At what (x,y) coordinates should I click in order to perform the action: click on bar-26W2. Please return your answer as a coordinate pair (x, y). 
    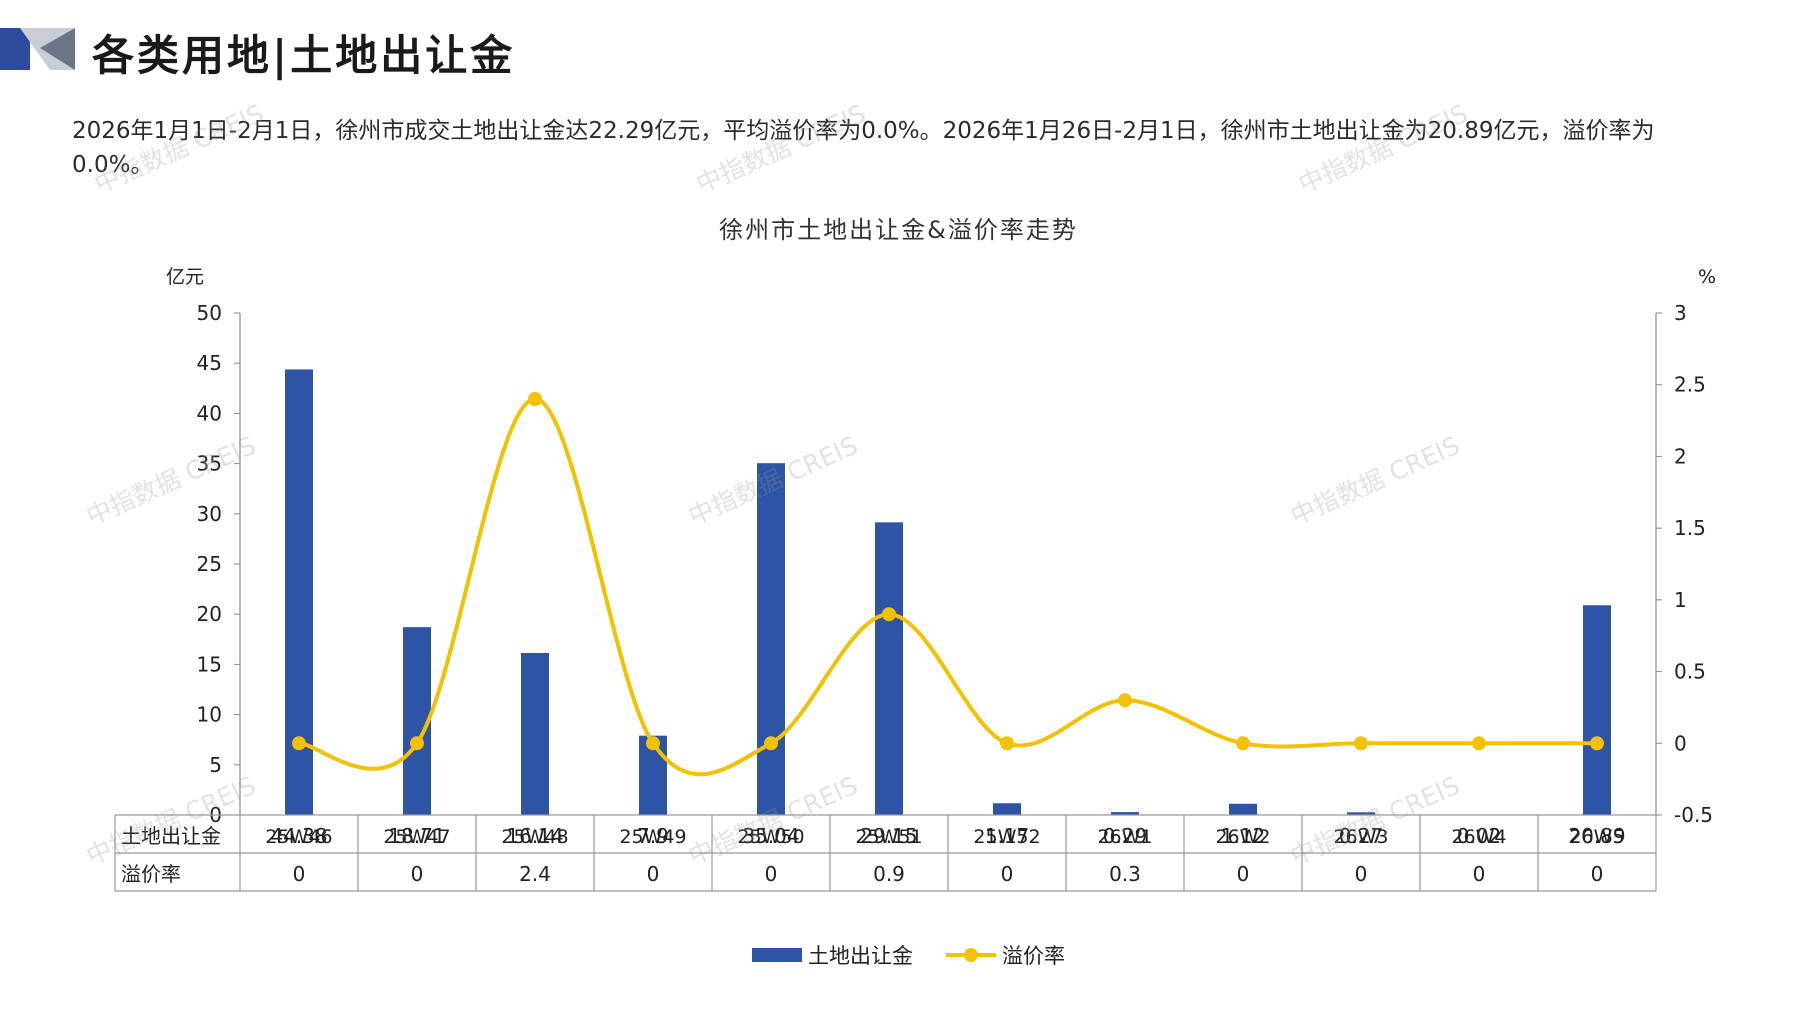
    Looking at the image, I should click on (1243, 809).